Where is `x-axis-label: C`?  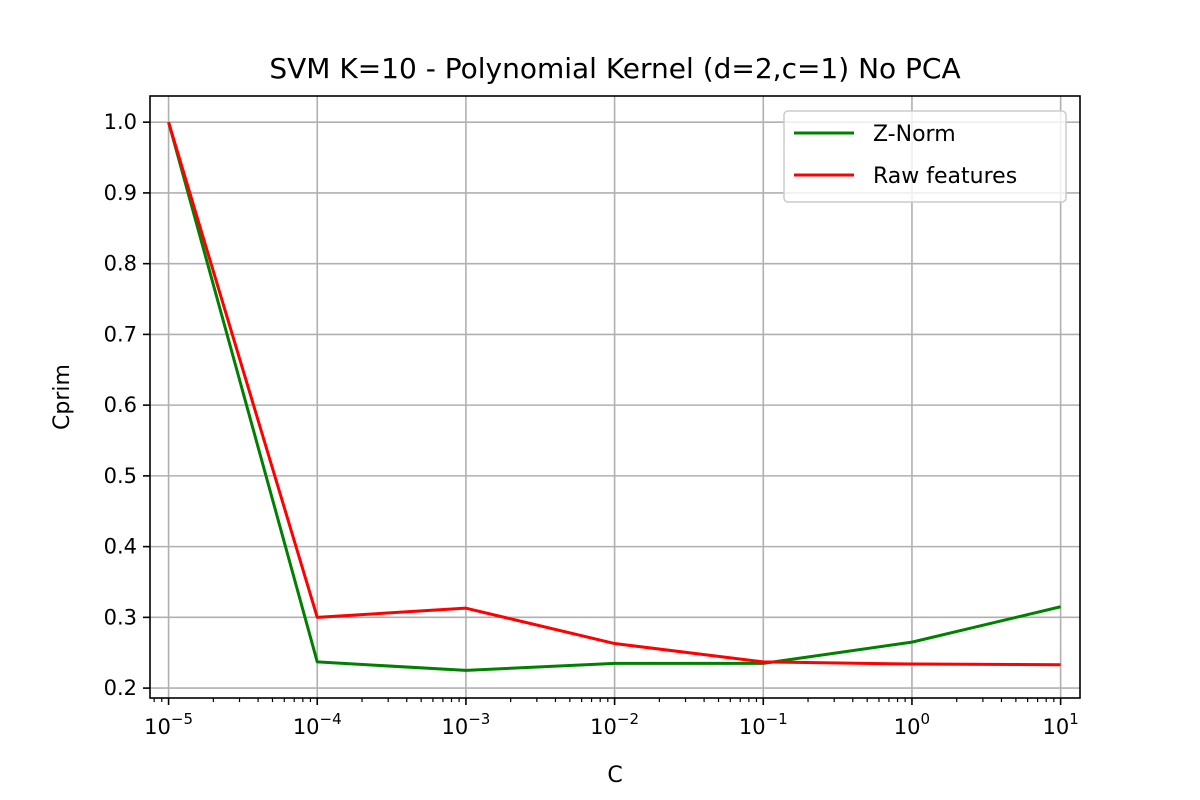 x-axis-label: C is located at coordinates (614, 775).